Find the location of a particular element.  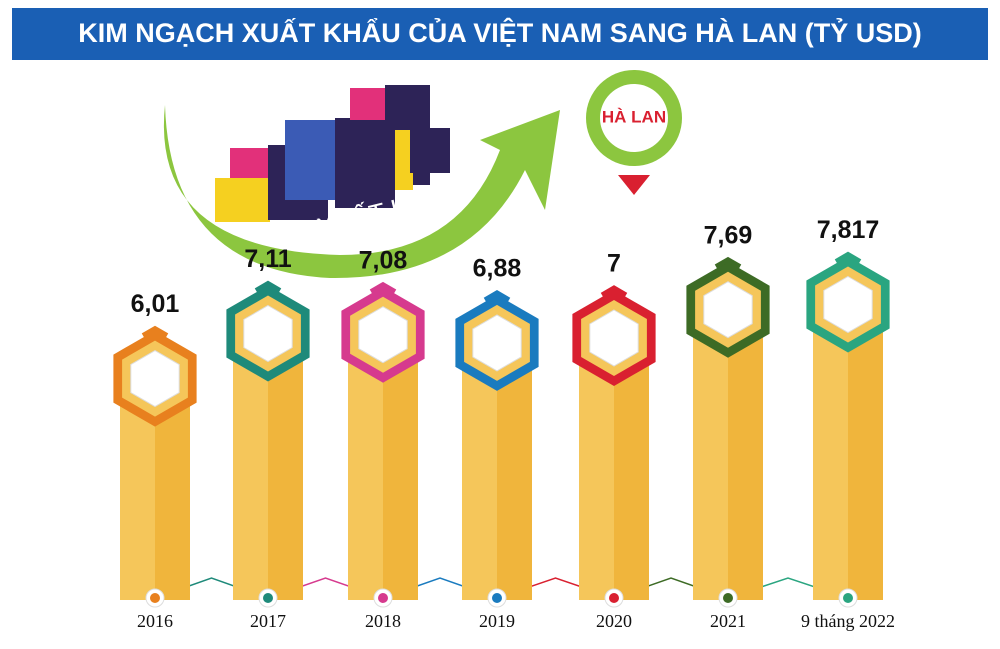

x-tick-label: 2017 is located at coordinates (268, 621).